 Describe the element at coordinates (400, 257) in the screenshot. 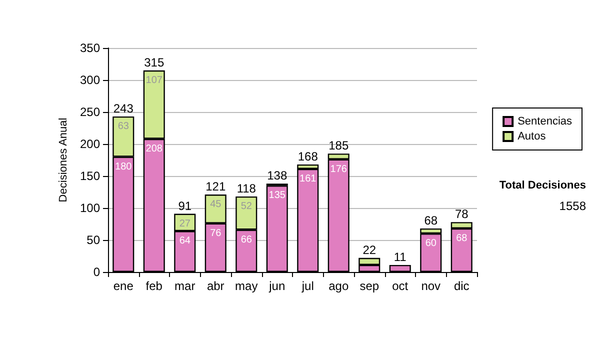

I see `total-label: 11` at that location.